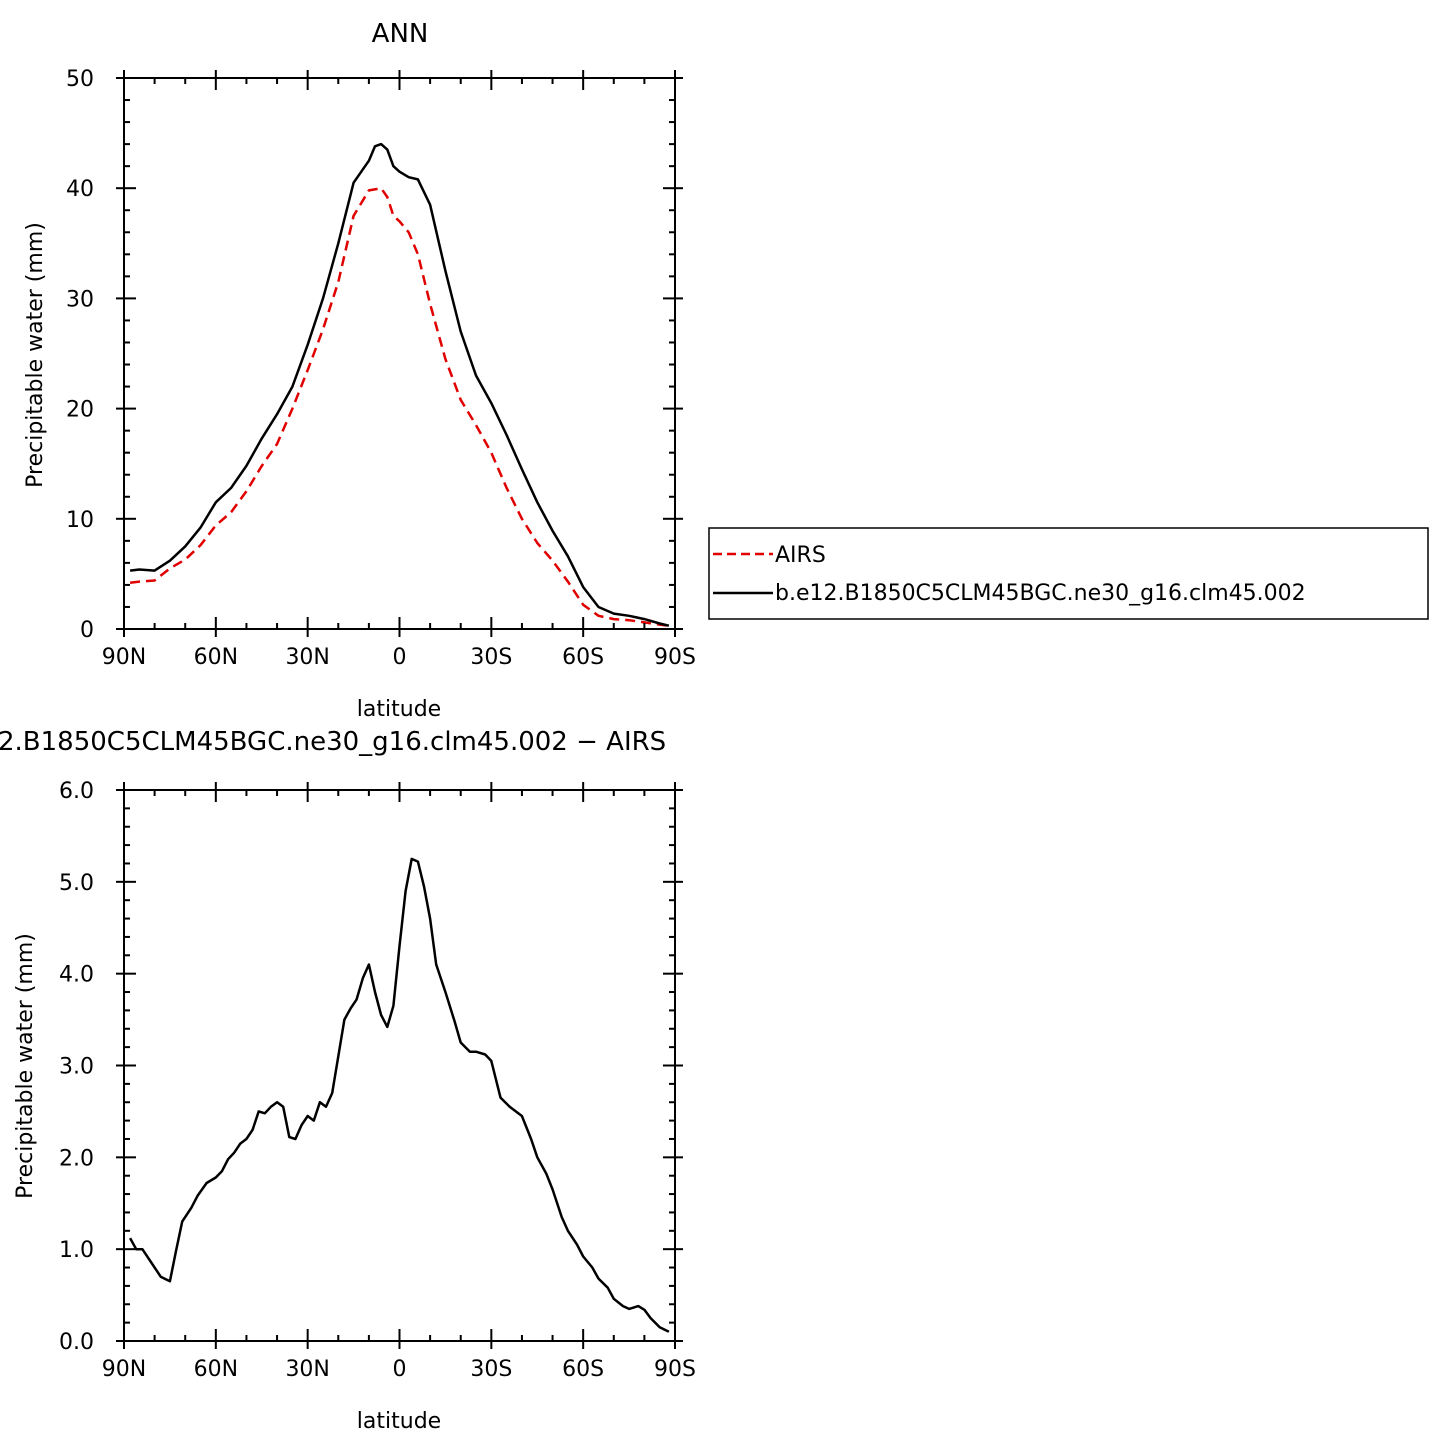  What do you see at coordinates (80, 189) in the screenshot?
I see `y-tick-label: 40` at bounding box center [80, 189].